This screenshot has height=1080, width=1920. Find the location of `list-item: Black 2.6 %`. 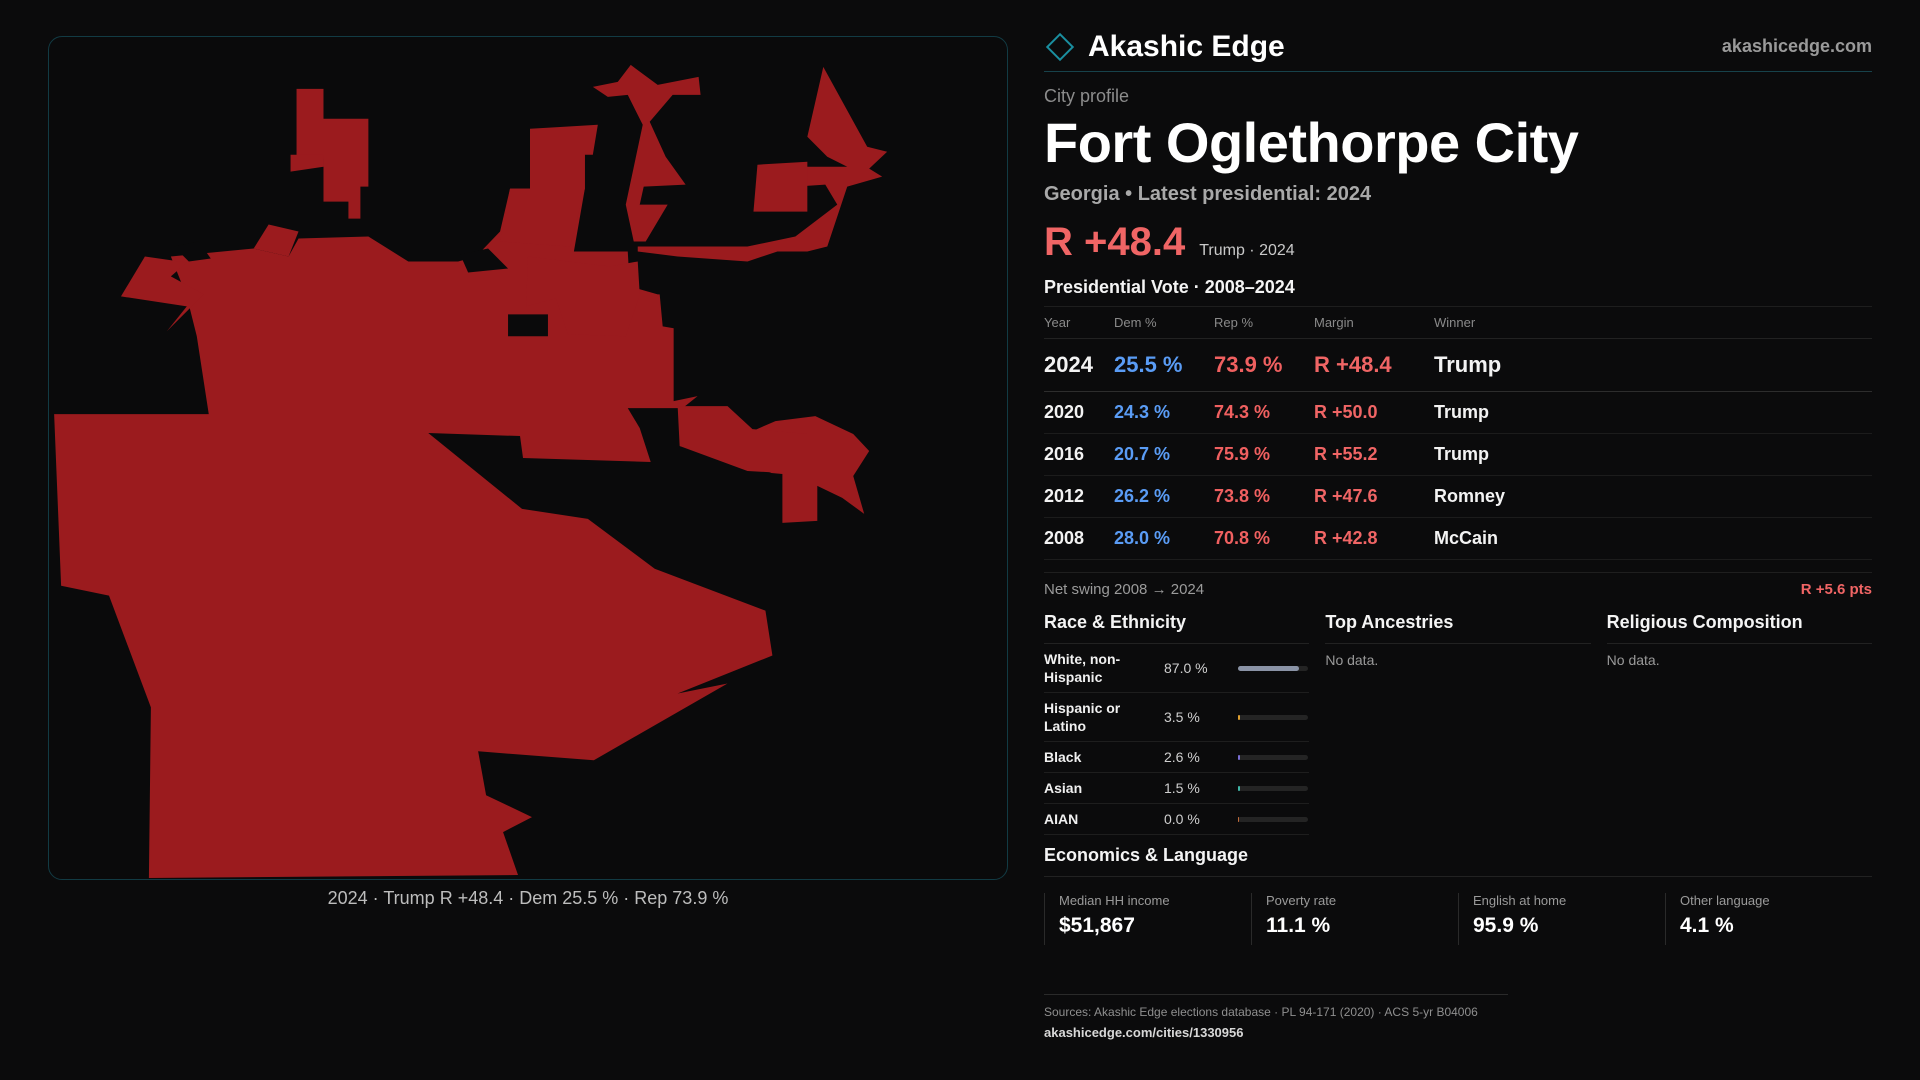

list-item: Black 2.6 % is located at coordinates (1177, 757).